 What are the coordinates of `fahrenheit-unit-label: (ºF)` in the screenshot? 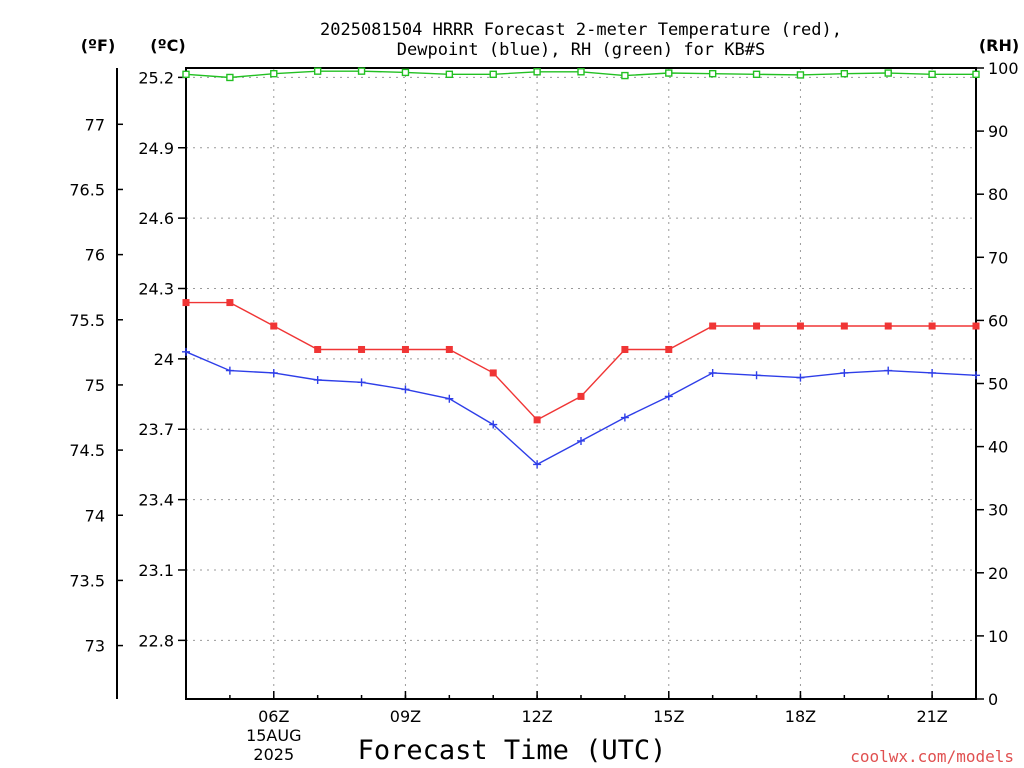 It's located at (98, 45).